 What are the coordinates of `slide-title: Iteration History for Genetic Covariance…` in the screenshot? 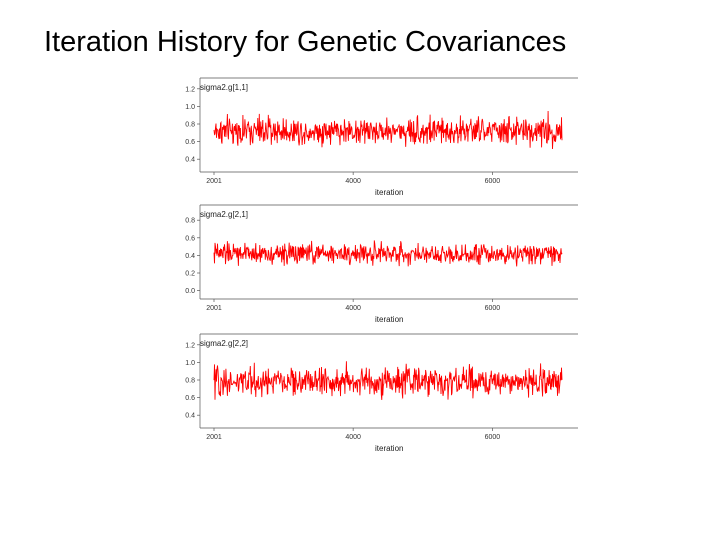 It's located at (305, 42).